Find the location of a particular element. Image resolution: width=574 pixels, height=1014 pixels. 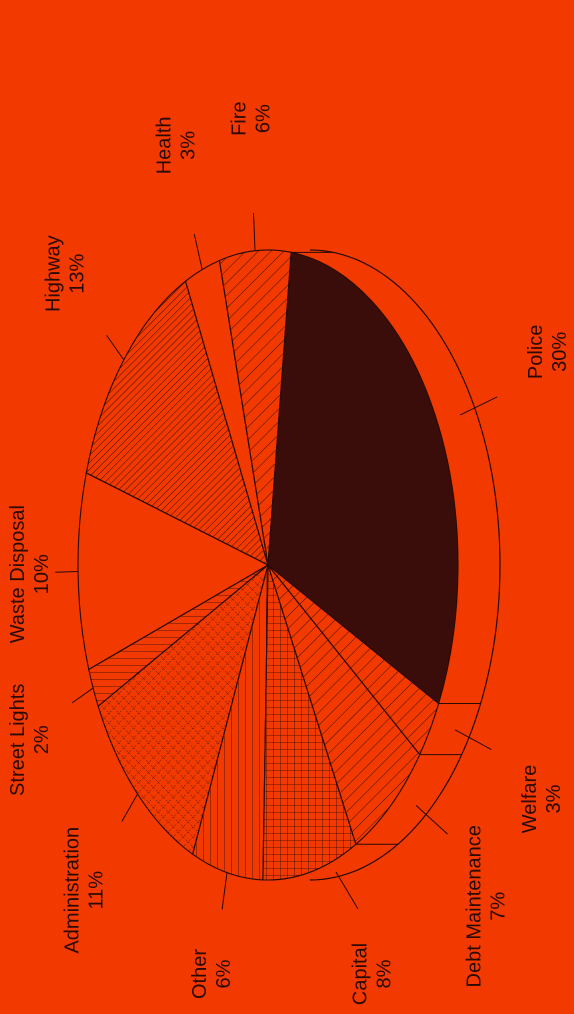

slice-waste-disposal is located at coordinates (173, 571).